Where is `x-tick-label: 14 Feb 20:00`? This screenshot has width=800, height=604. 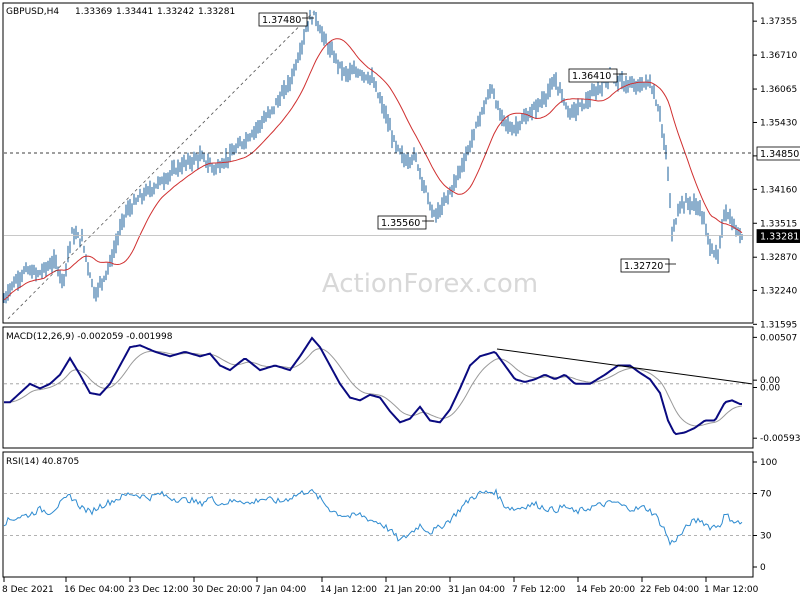 x-tick-label: 14 Feb 20:00 is located at coordinates (605, 590).